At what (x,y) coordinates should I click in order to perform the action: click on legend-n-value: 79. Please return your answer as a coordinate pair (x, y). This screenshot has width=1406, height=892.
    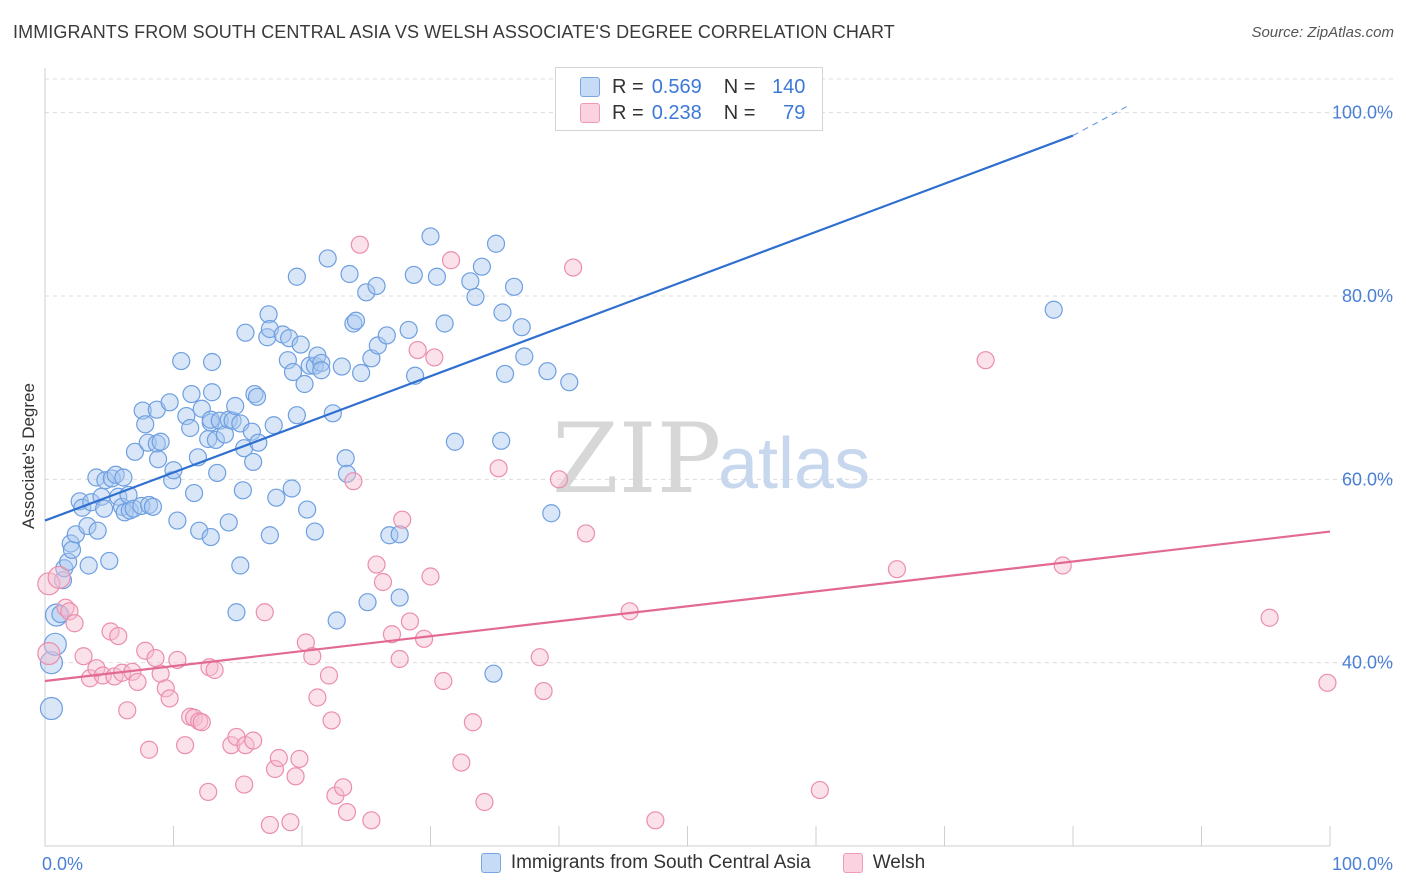
    Looking at the image, I should click on (794, 112).